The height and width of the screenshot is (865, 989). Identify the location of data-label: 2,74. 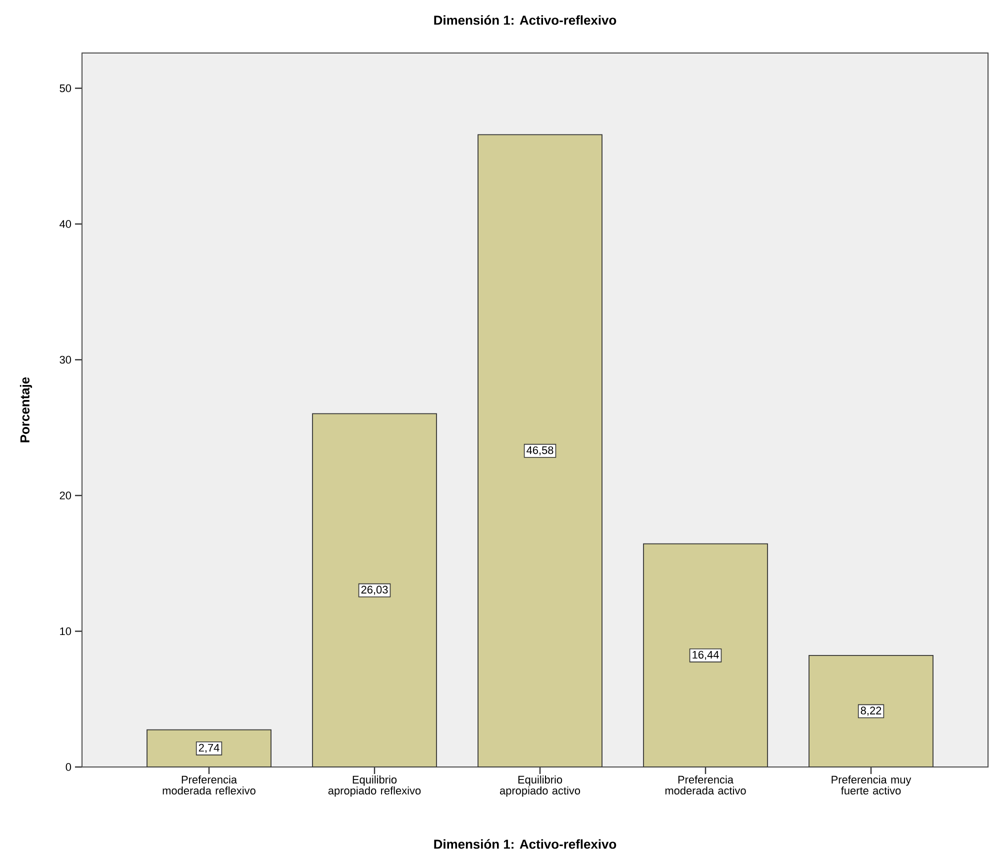
(209, 748).